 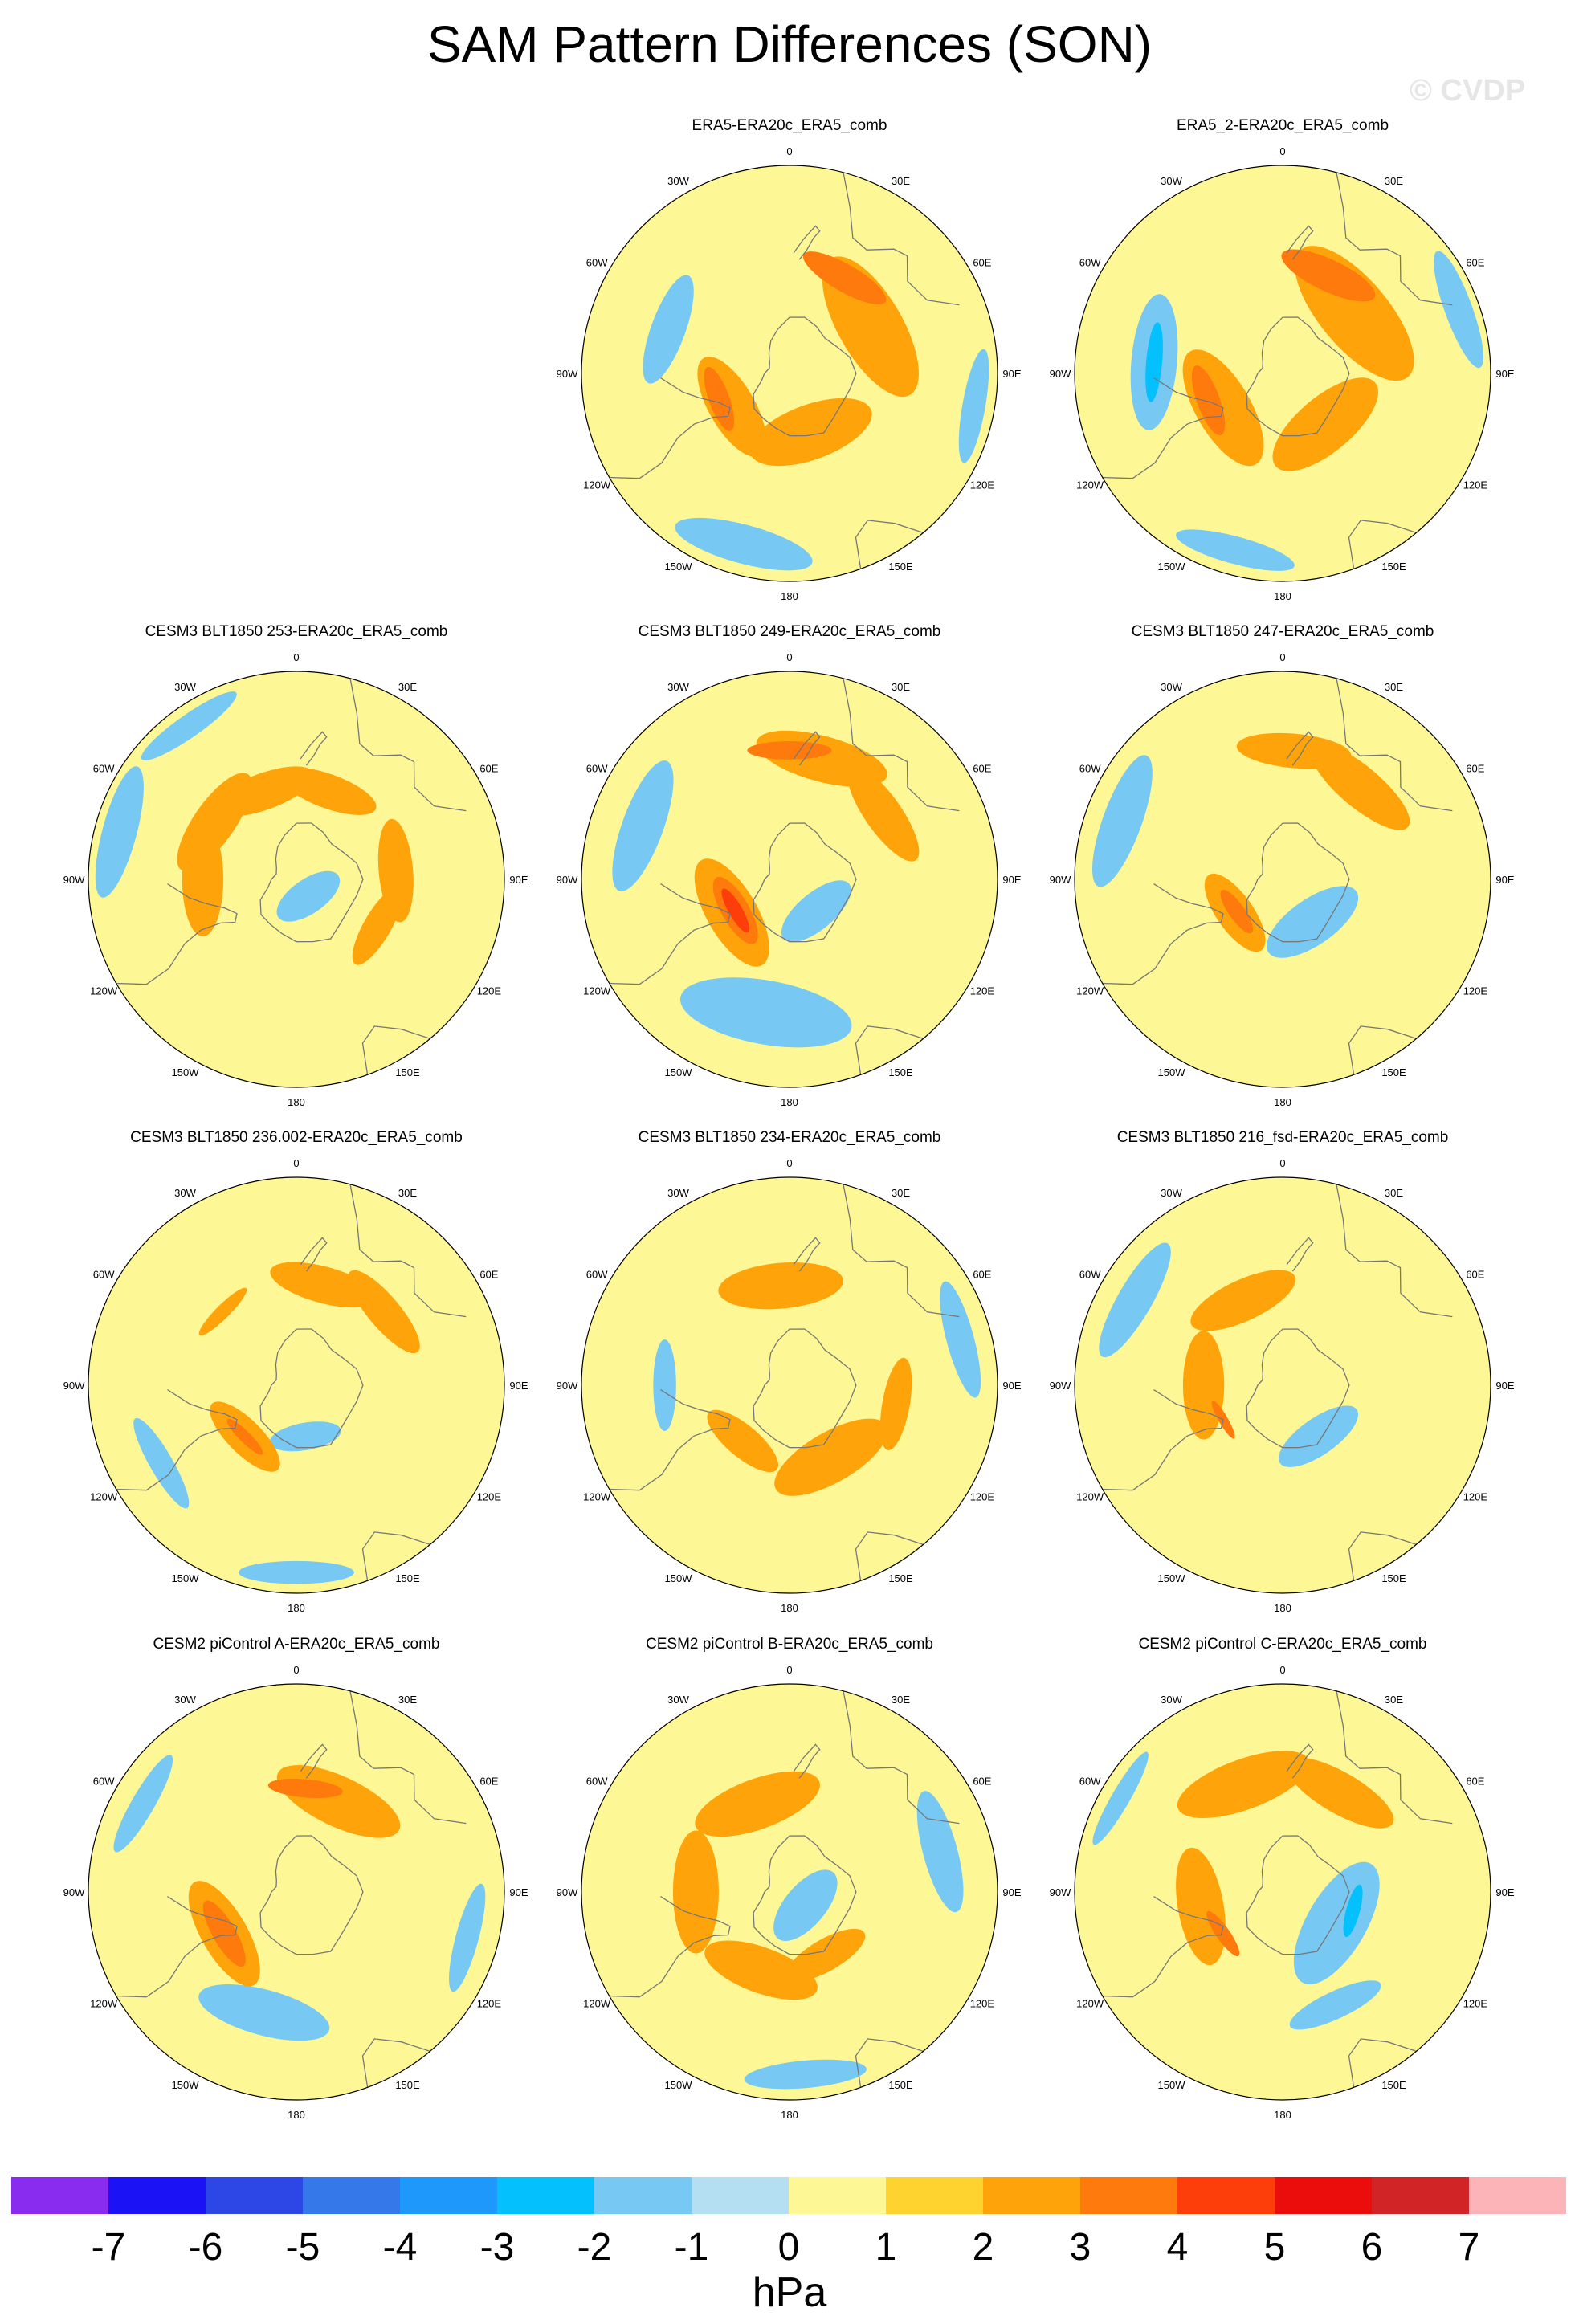 What do you see at coordinates (692, 2248) in the screenshot?
I see `colorbar-tick-label: -1` at bounding box center [692, 2248].